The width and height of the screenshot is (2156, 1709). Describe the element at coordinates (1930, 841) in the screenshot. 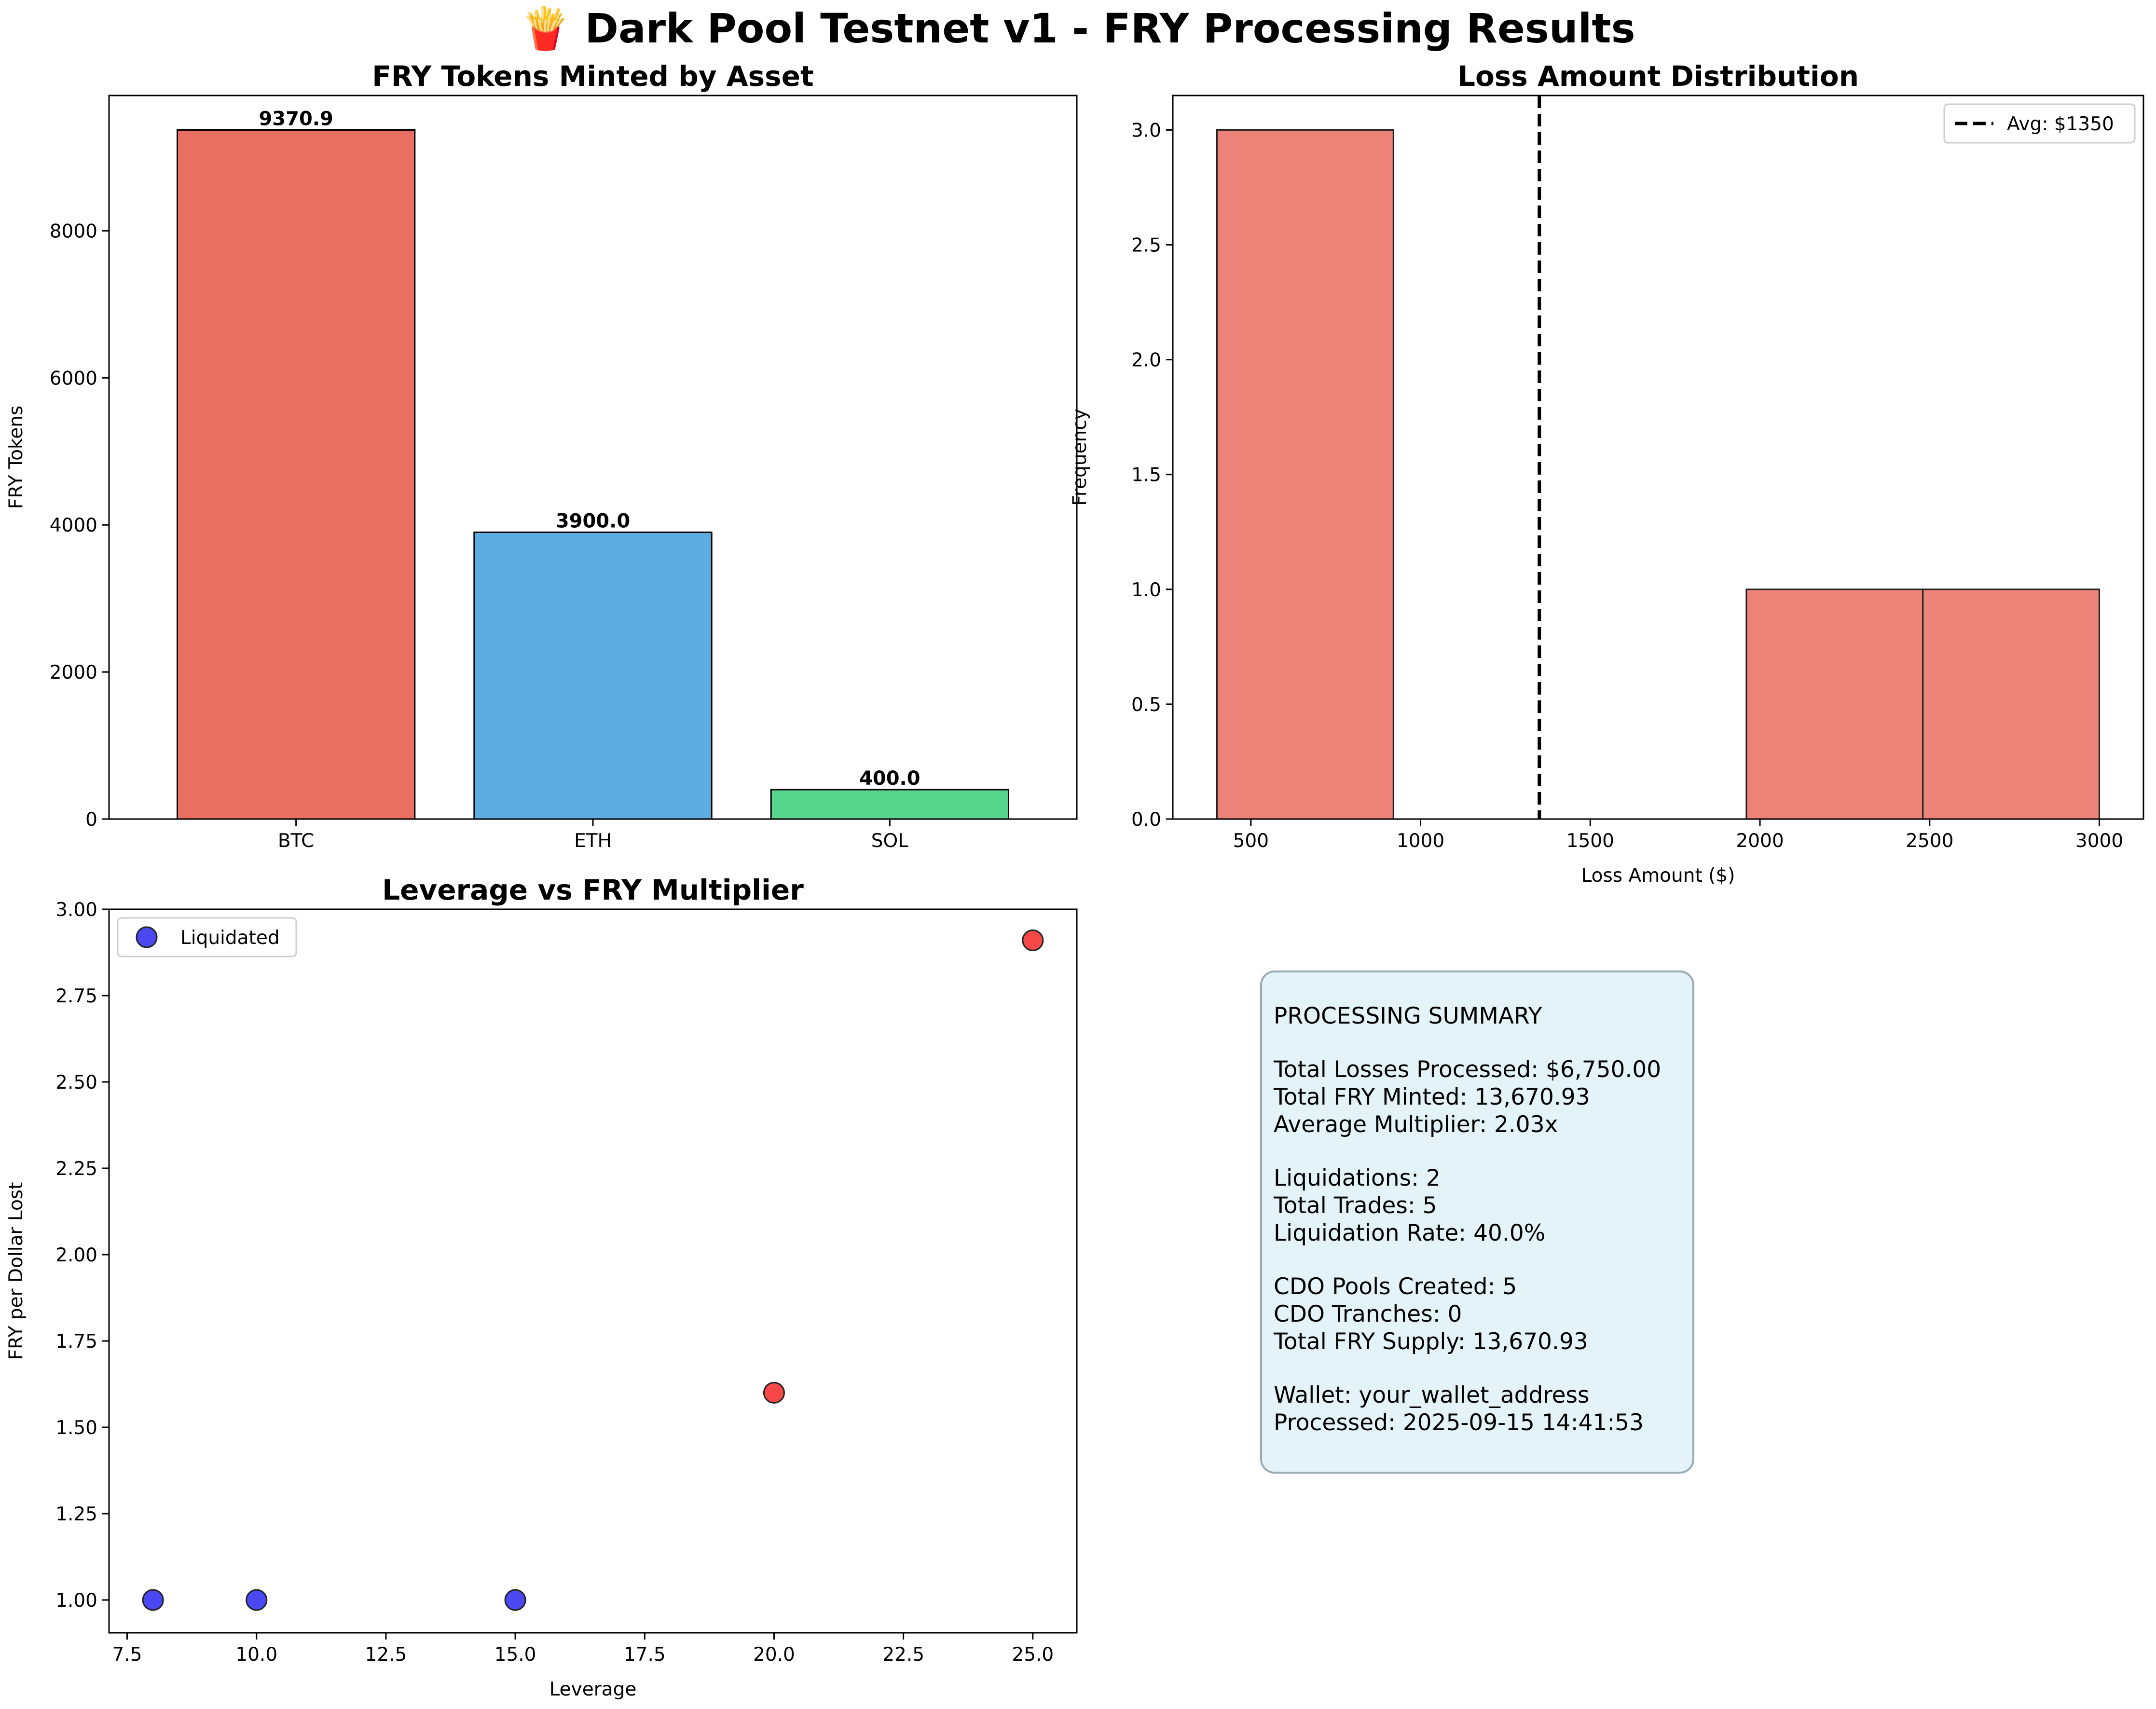

I see `hist-xtick-label-4: 2500` at that location.